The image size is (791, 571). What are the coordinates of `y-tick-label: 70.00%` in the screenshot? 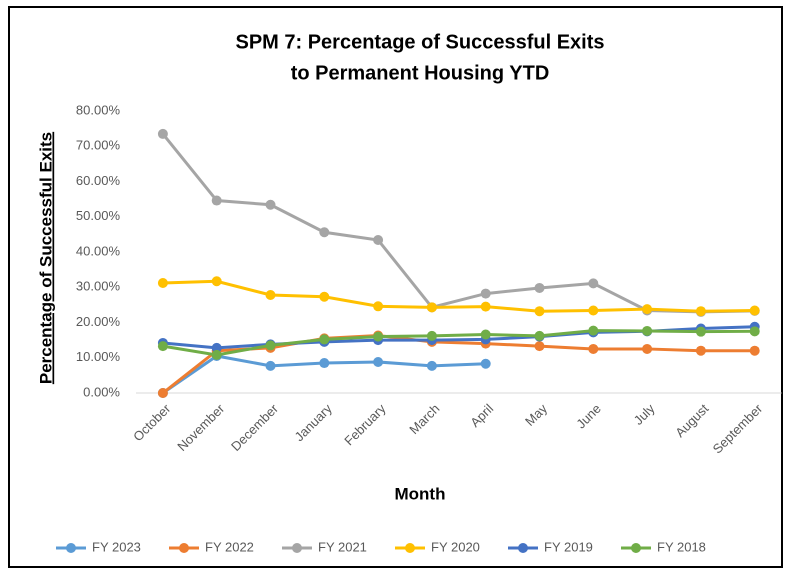 It's located at (98, 145).